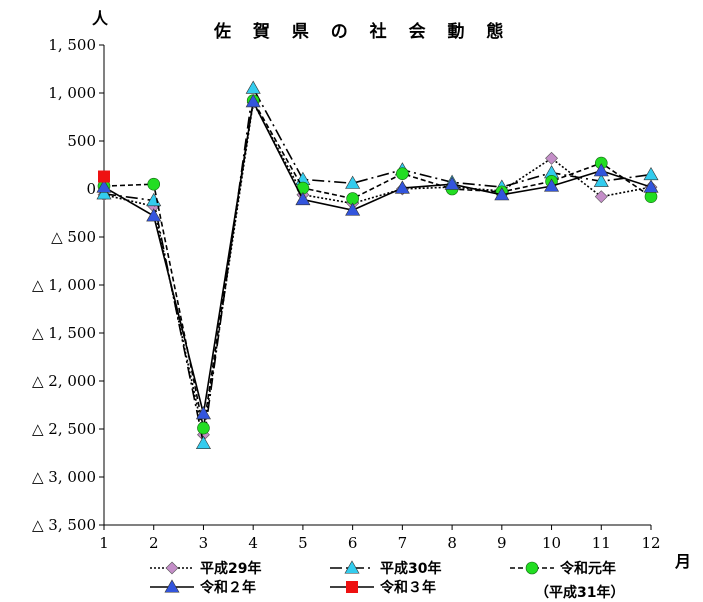 The height and width of the screenshot is (602, 703). I want to click on legend-note: （平成31年）, so click(579, 592).